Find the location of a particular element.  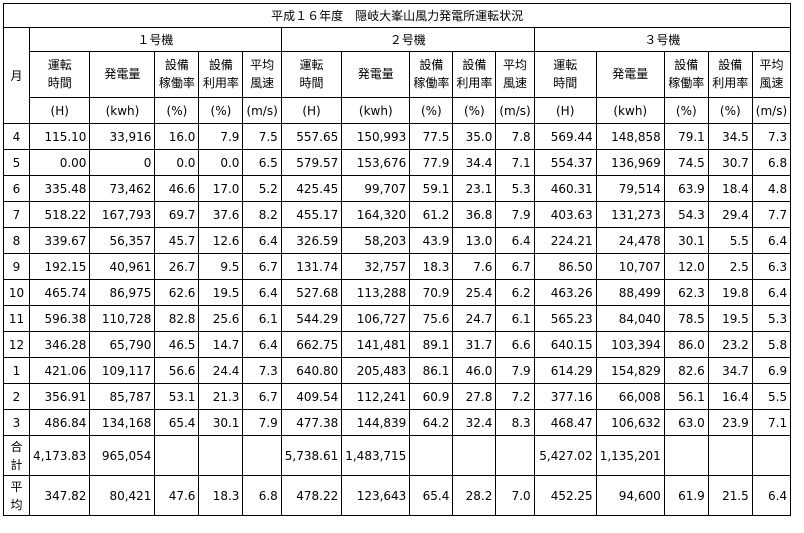

data-cell: 6.2 is located at coordinates (515, 292).